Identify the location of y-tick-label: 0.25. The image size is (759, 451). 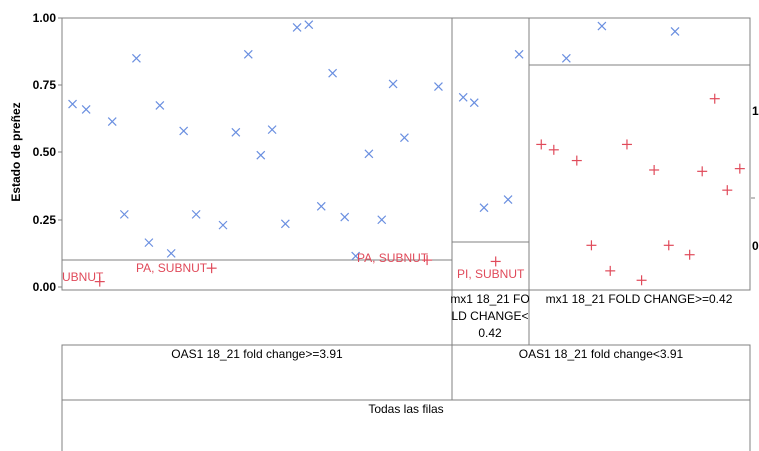
(45, 220).